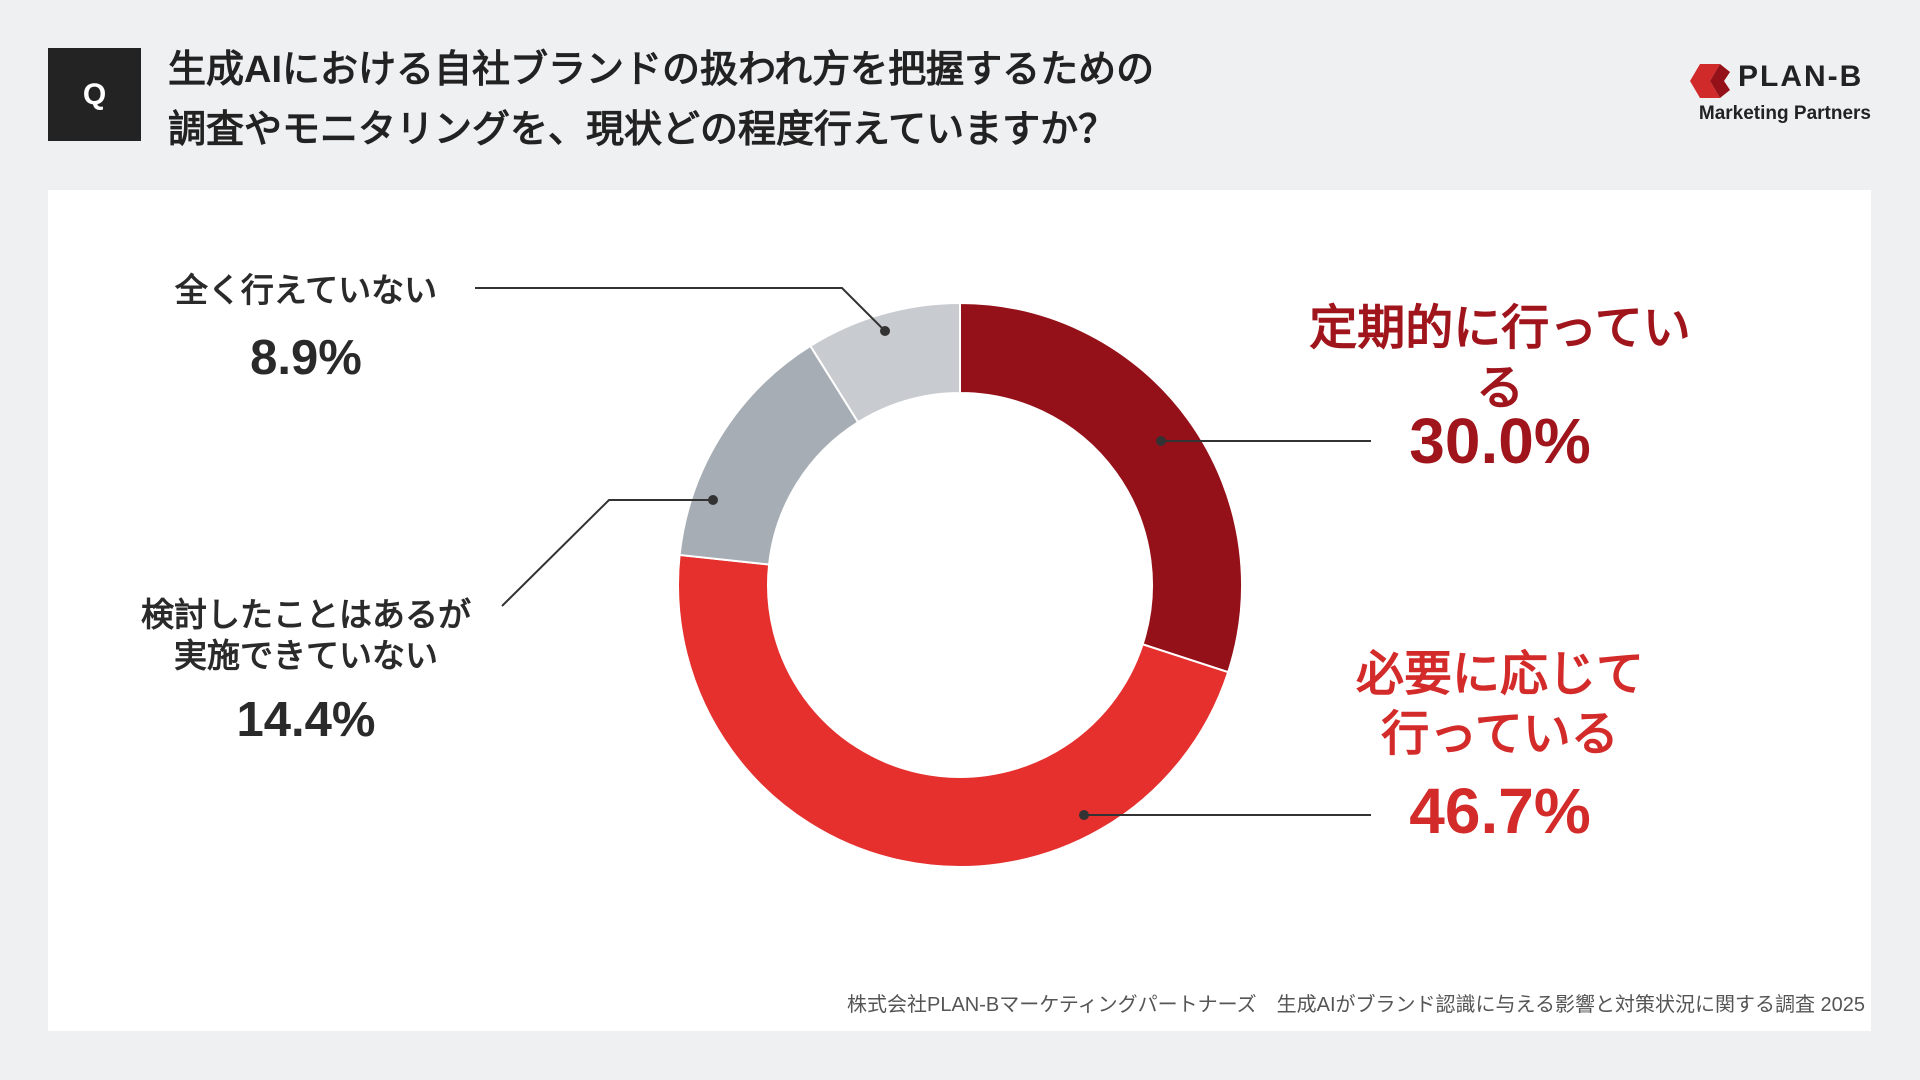  Describe the element at coordinates (1801, 76) in the screenshot. I see `logo-name: PLAN-B` at that location.